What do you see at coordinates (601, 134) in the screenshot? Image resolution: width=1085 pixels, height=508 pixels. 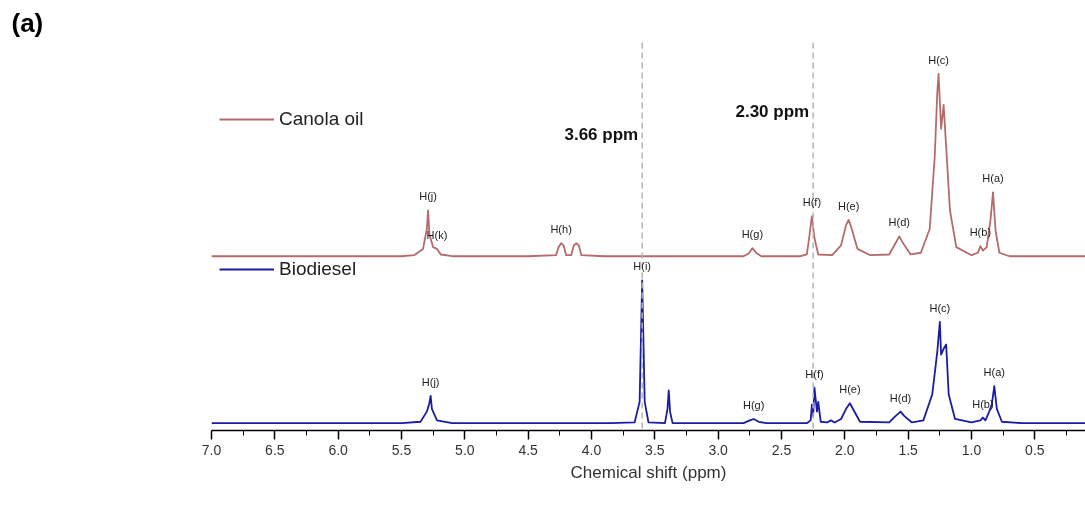 I see `ref-line-label: 3.66 ppm` at bounding box center [601, 134].